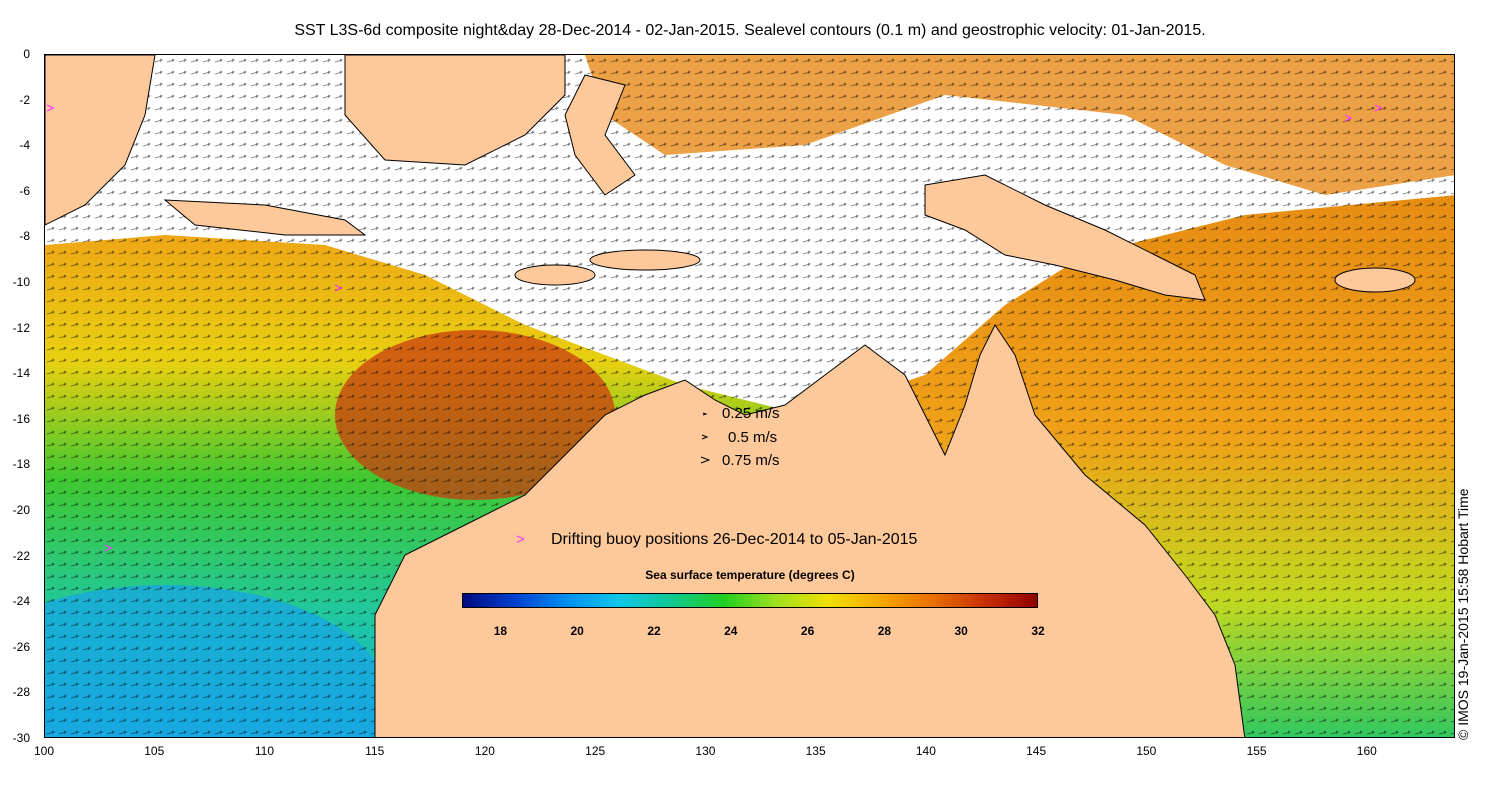  I want to click on colorbar-tick-label: 18, so click(500, 631).